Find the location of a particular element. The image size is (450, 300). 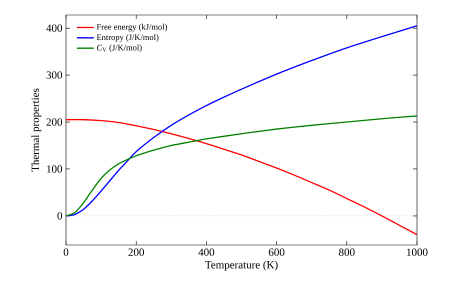

y-tick-label: 400 is located at coordinates (54, 28).